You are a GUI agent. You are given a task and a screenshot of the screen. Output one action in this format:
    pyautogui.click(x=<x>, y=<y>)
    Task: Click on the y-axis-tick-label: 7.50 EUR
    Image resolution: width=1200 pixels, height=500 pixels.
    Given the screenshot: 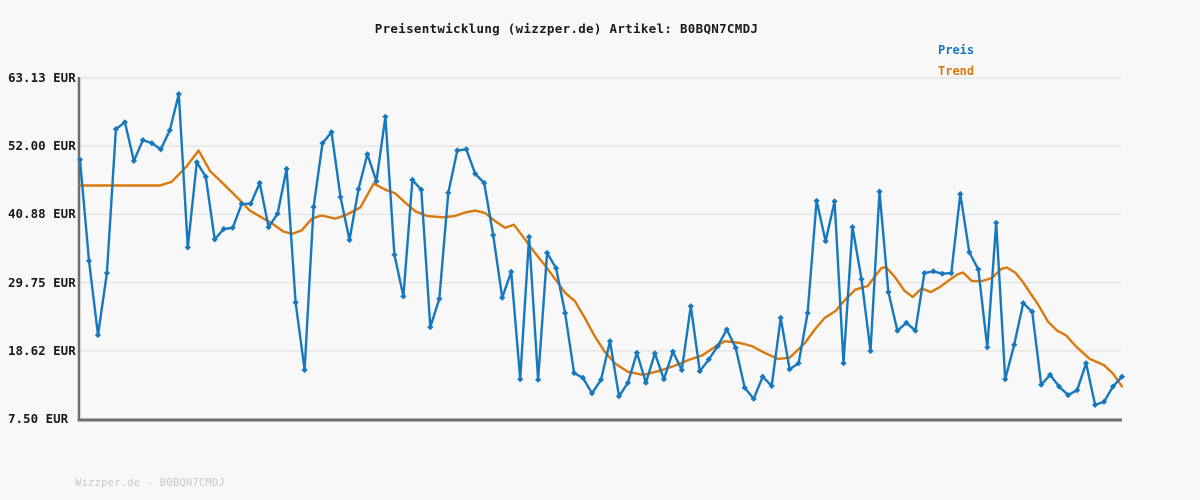 What is the action you would take?
    pyautogui.click(x=38, y=418)
    